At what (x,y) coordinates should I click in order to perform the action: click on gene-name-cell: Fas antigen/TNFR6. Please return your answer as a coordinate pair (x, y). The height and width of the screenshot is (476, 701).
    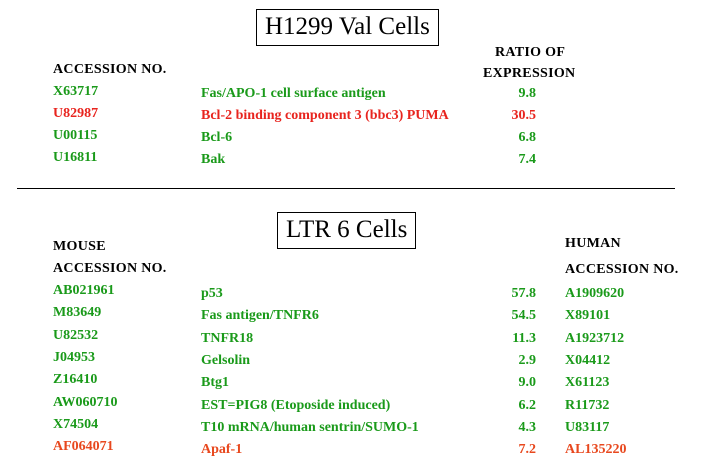
    Looking at the image, I should click on (260, 315).